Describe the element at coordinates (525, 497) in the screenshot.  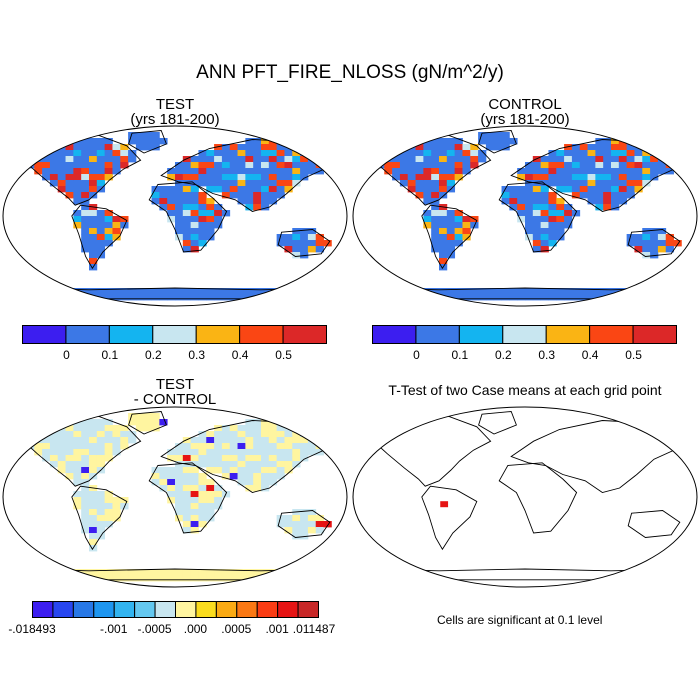
I see `map-border` at that location.